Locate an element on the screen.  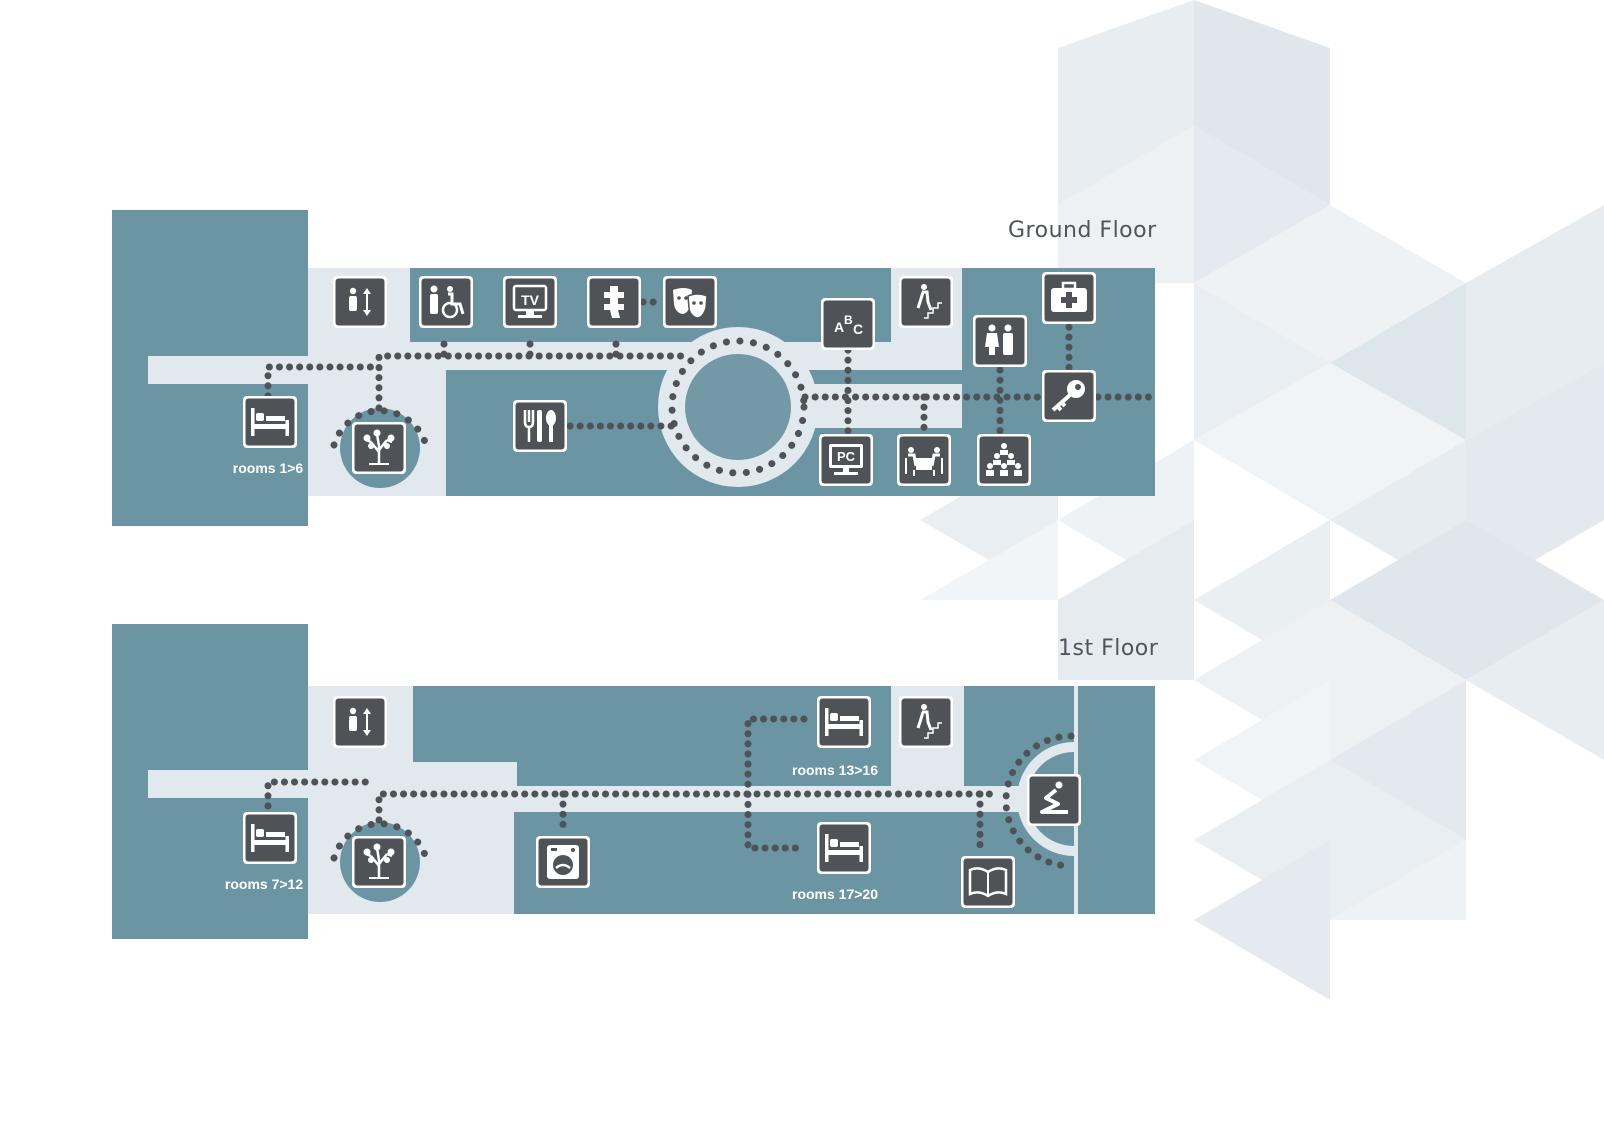
svg-text: TV is located at coordinates (530, 300).